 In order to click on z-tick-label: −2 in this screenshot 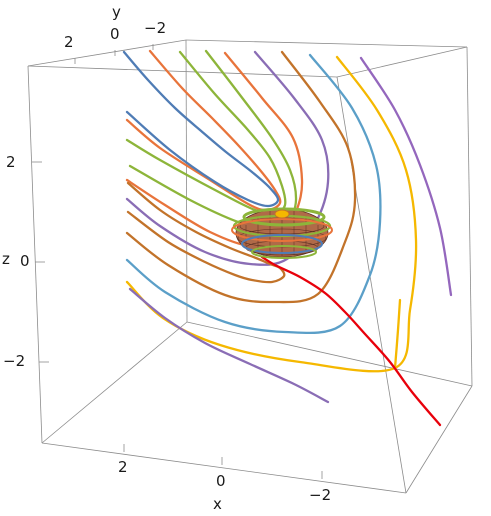, I will do `click(14, 361)`.